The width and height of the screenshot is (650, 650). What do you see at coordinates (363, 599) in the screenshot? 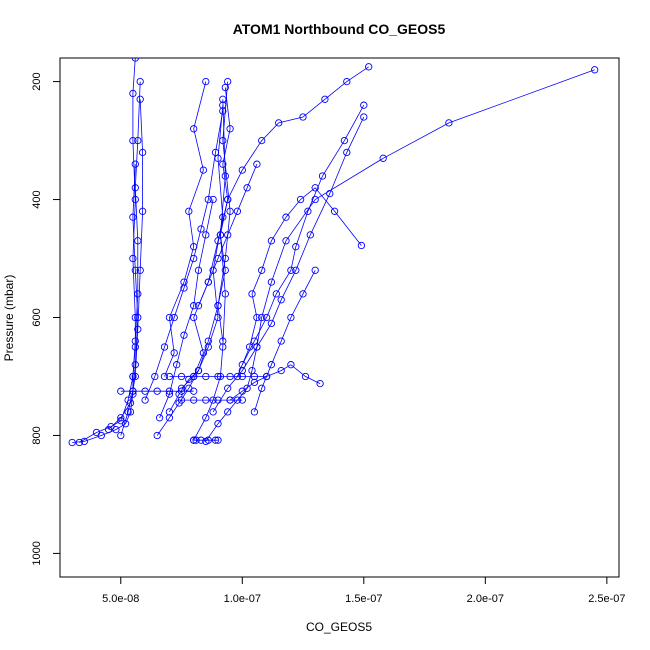
I see `x-tick-label: 1.5e-07` at bounding box center [363, 599].